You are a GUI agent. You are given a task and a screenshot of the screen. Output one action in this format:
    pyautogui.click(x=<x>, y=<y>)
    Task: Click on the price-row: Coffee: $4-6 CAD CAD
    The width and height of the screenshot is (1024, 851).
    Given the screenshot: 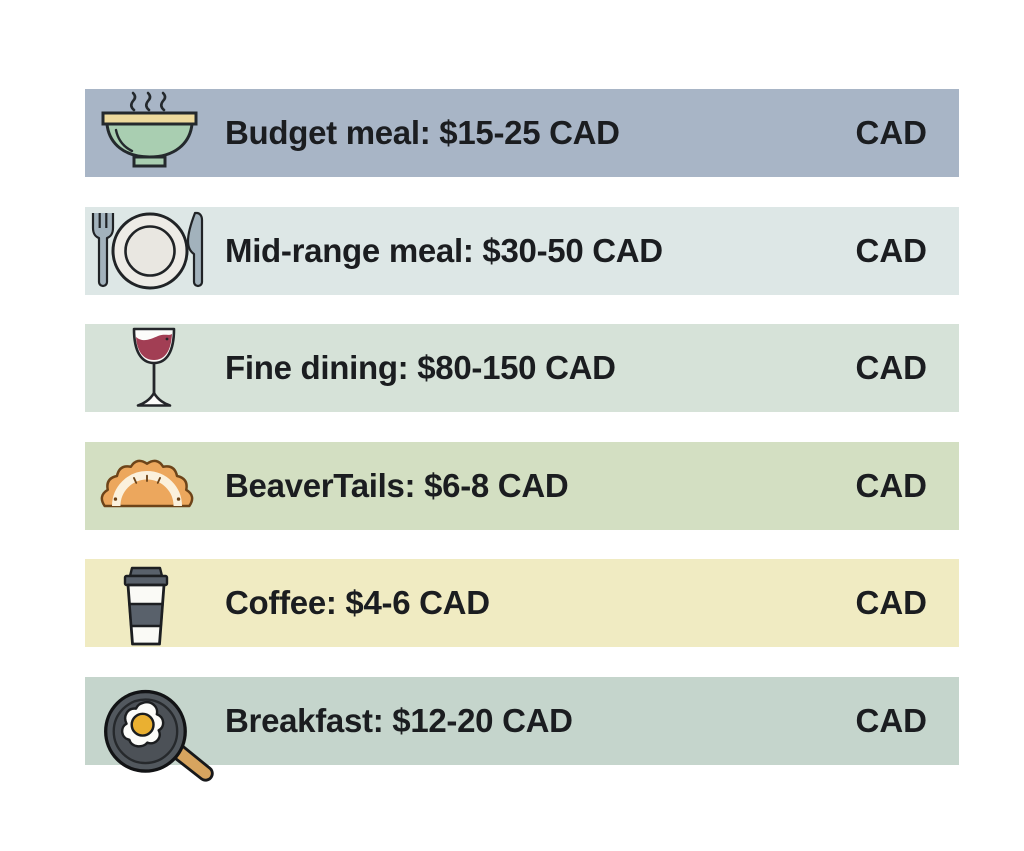 What is the action you would take?
    pyautogui.click(x=522, y=603)
    